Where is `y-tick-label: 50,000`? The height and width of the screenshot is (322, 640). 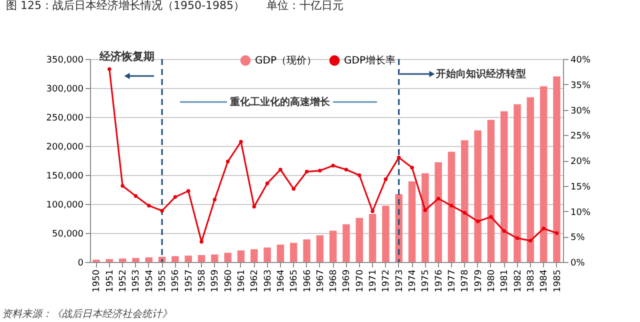 y-tick-label: 50,000 is located at coordinates (68, 235).